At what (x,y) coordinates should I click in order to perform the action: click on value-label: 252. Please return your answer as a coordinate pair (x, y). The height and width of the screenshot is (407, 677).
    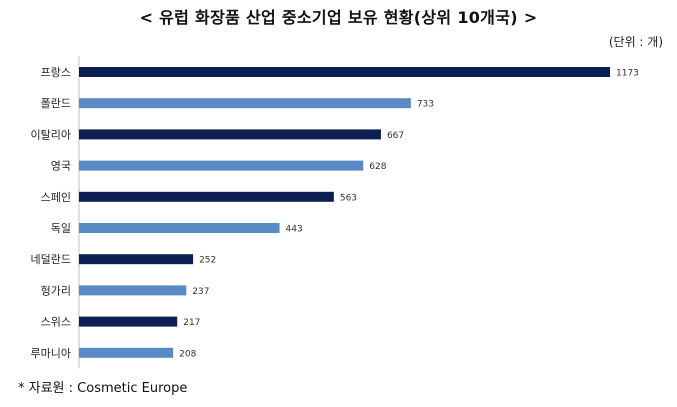
    Looking at the image, I should click on (207, 261).